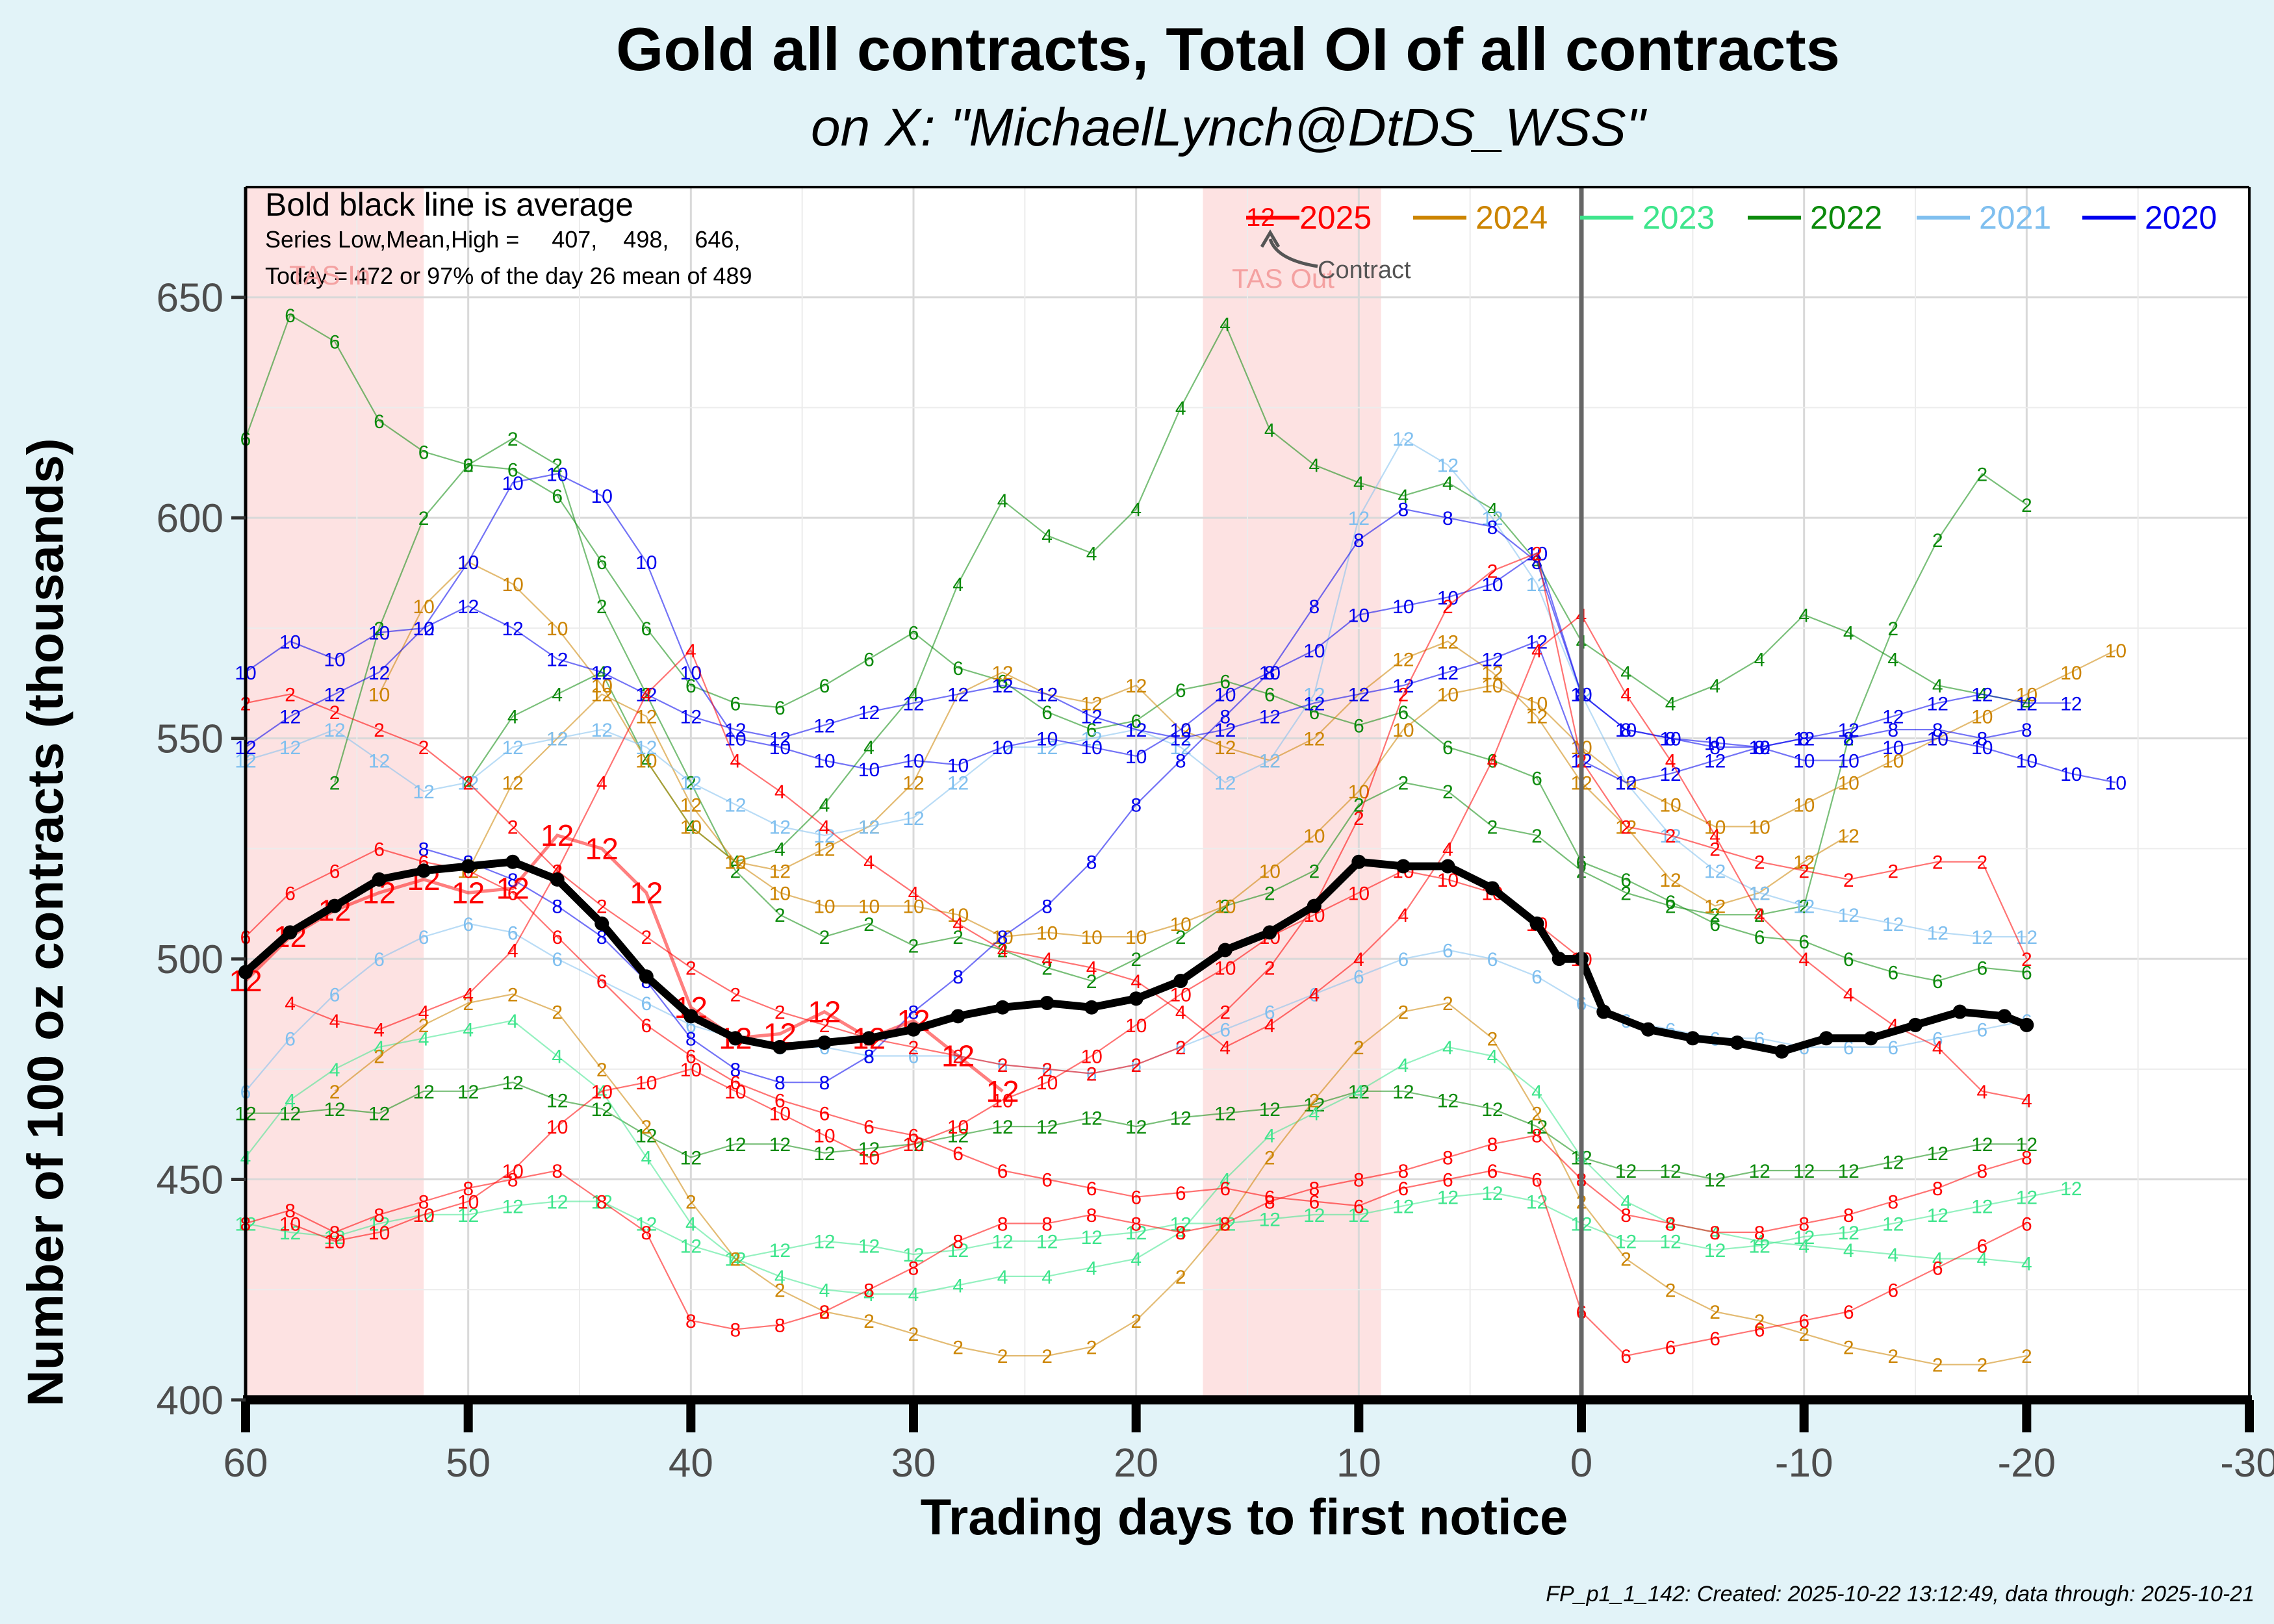 The width and height of the screenshot is (2274, 1624). What do you see at coordinates (449, 204) in the screenshot?
I see `annotation-average-note: Bold black line is average` at bounding box center [449, 204].